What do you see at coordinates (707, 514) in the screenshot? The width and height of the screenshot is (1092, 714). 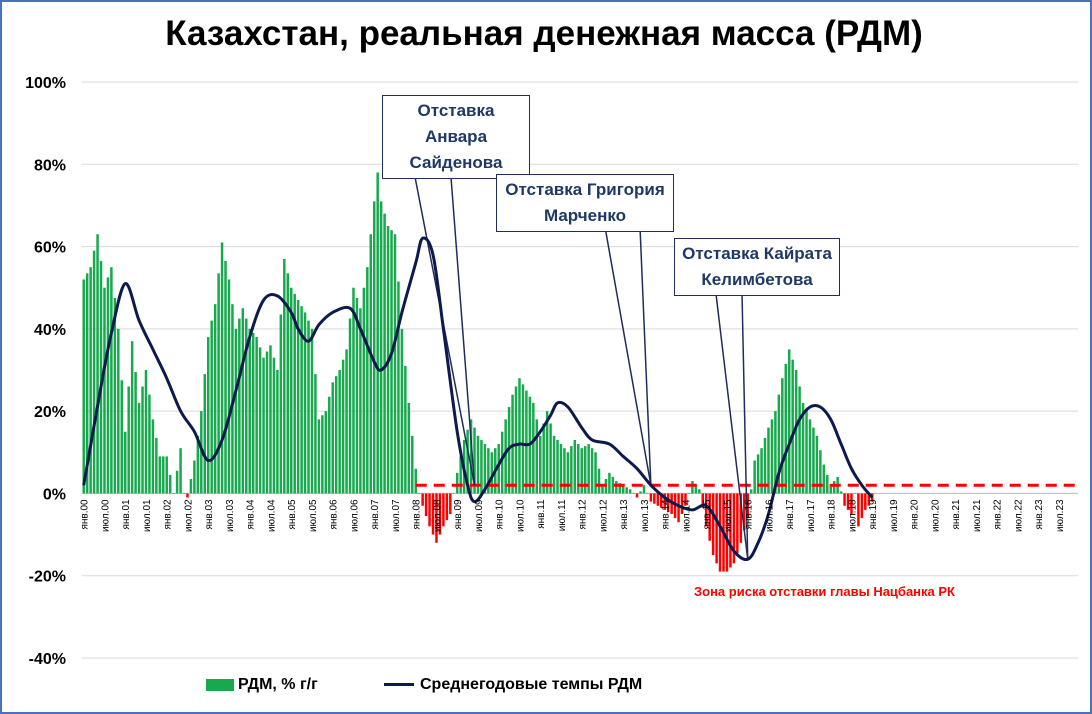 I see `x-tick-label: янв.15` at bounding box center [707, 514].